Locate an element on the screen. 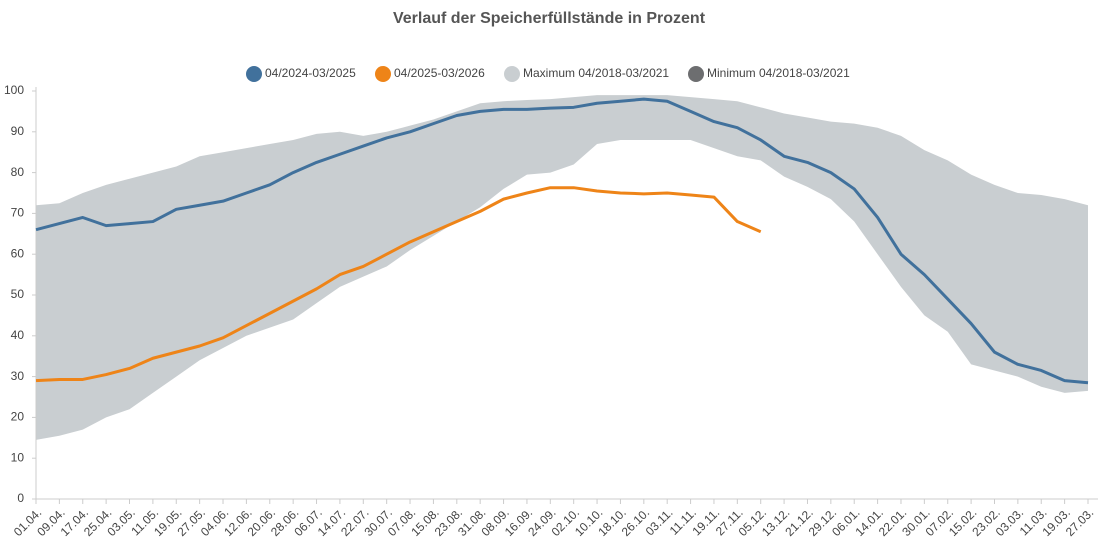 The width and height of the screenshot is (1098, 549). legend-label: Minimum 04/2018-03/2021 is located at coordinates (778, 73).